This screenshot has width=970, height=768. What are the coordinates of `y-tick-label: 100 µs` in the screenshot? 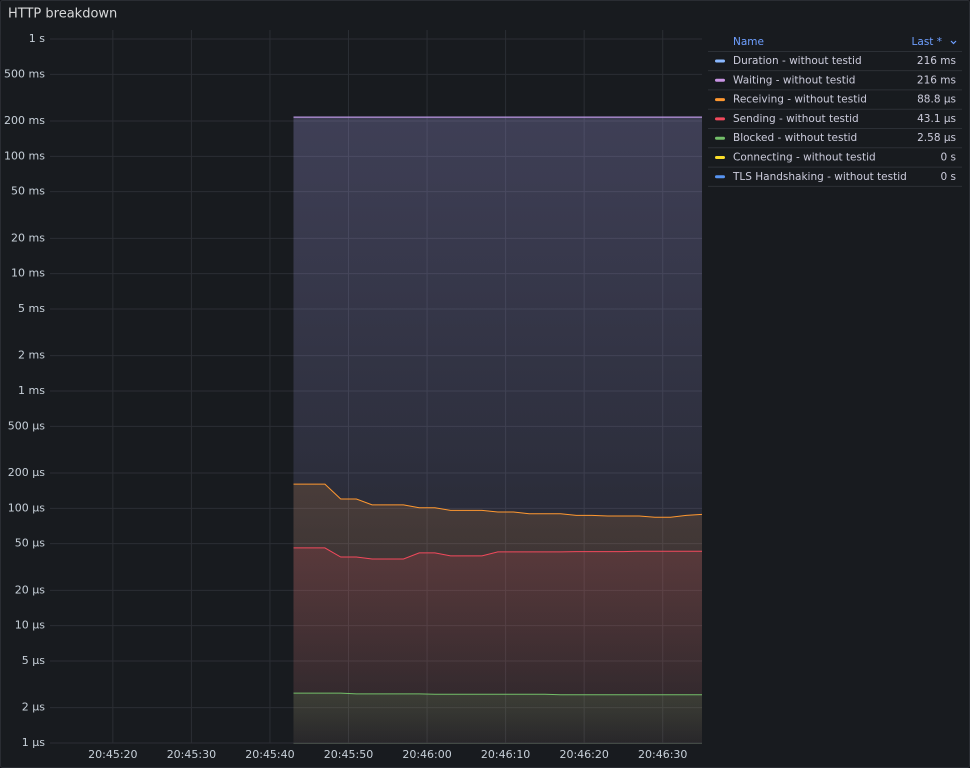 It's located at (26, 507).